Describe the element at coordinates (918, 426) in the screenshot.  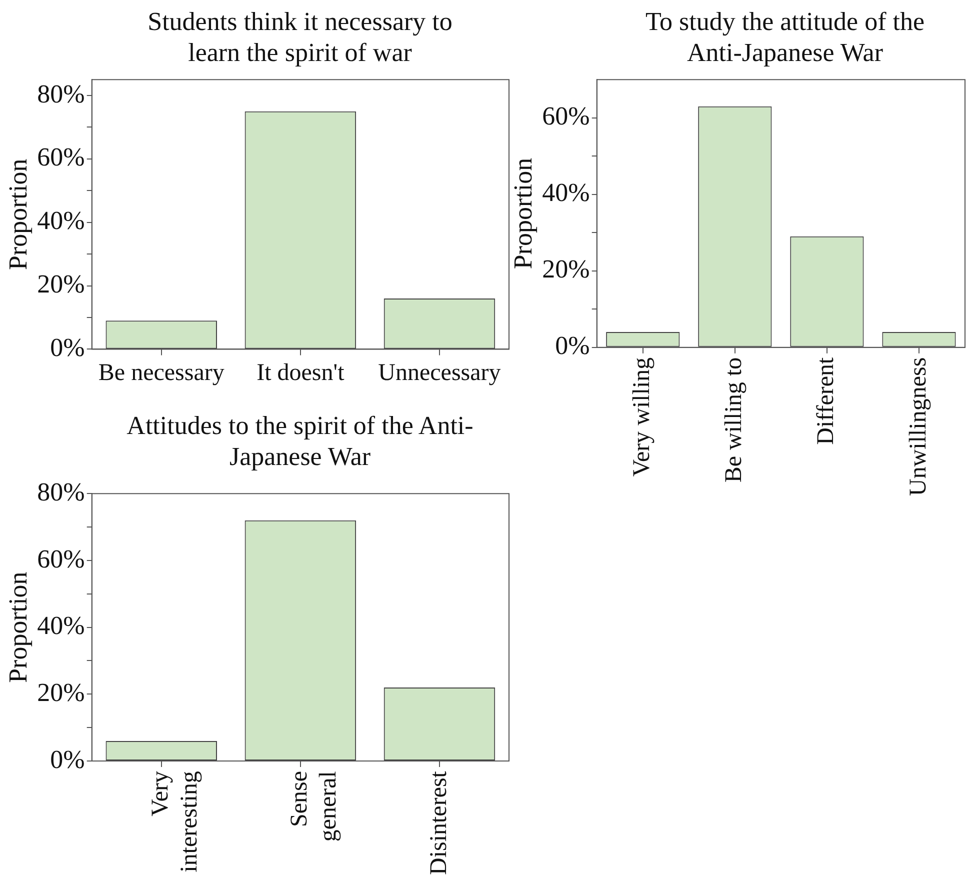
I see `x-tick-label: Unwillingness` at that location.